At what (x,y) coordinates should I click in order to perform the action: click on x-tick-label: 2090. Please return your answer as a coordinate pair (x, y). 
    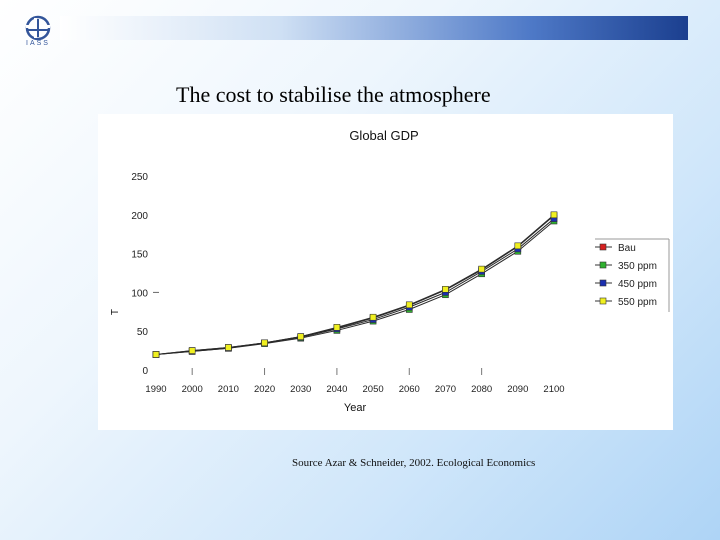
    Looking at the image, I should click on (517, 389).